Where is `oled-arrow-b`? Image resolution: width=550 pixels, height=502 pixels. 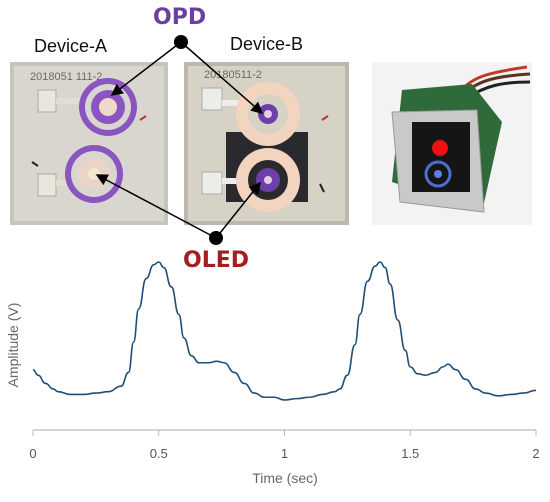
oled-arrow-b is located at coordinates (238, 210).